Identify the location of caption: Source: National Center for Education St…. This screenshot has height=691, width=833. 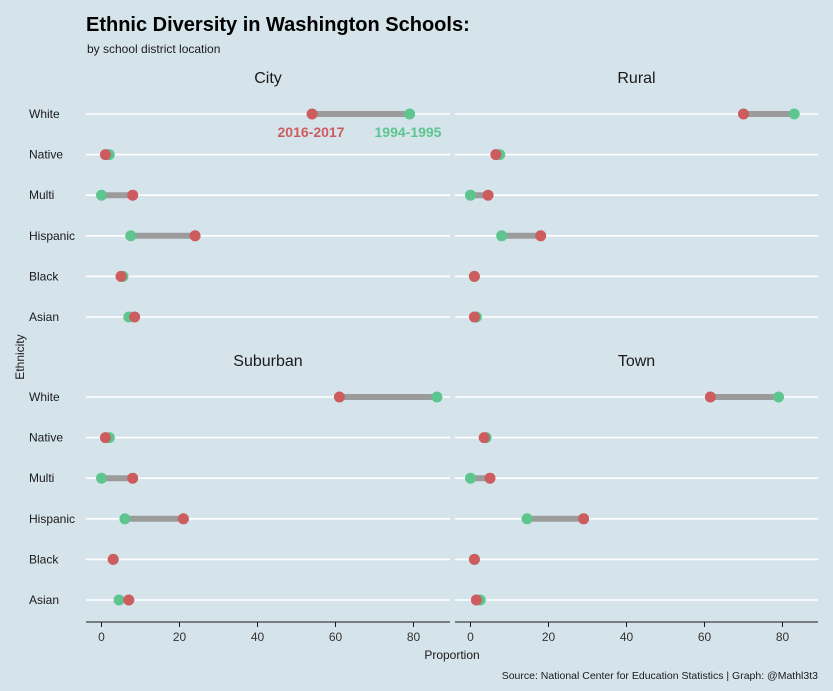
(660, 676).